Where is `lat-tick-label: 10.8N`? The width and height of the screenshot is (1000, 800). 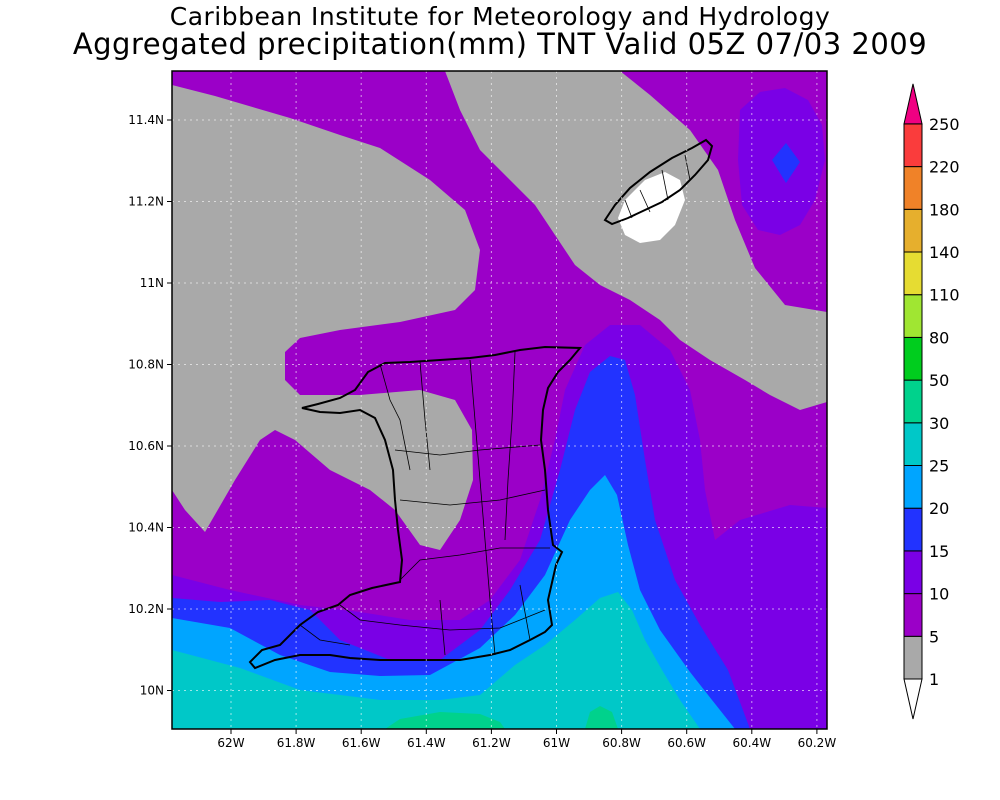 lat-tick-label: 10.8N is located at coordinates (146, 365).